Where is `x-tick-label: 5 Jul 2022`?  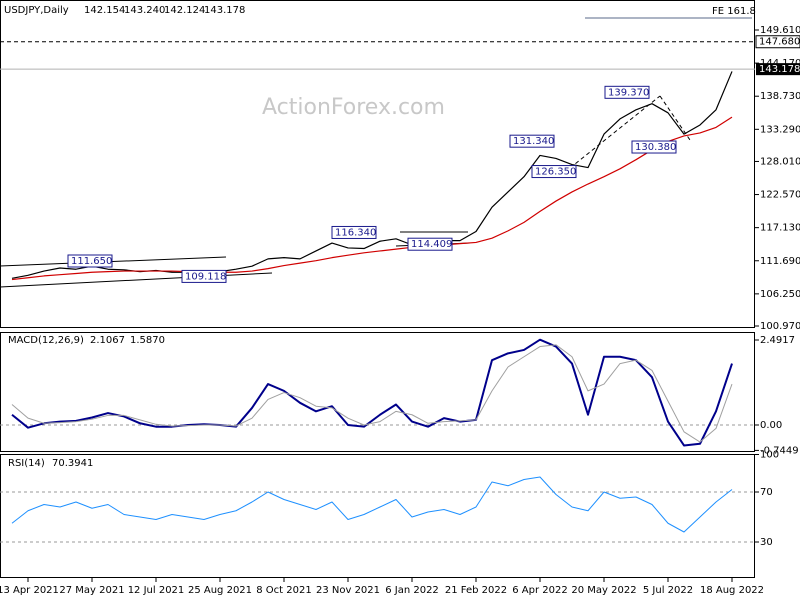
x-tick-label: 5 Jul 2022 is located at coordinates (668, 590).